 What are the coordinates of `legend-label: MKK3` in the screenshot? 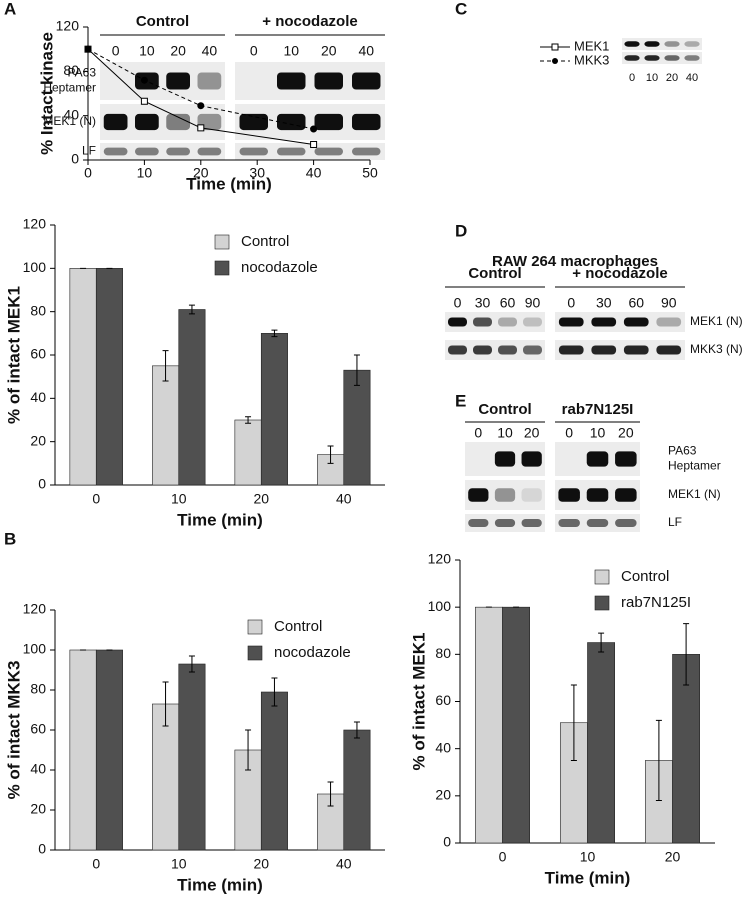 It's located at (591, 59).